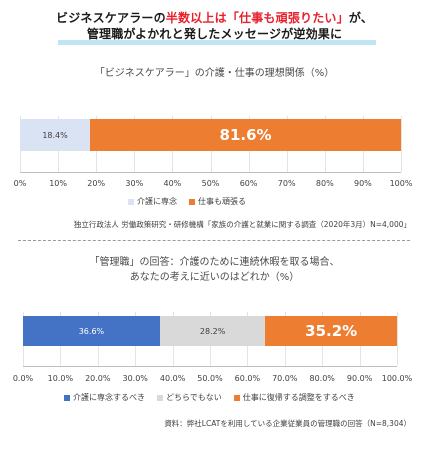 The height and width of the screenshot is (450, 429). I want to click on chart-2-source: 資料：弊社LCATを利用している企業従業員の管理職の回答（N=8,304）, so click(287, 423).